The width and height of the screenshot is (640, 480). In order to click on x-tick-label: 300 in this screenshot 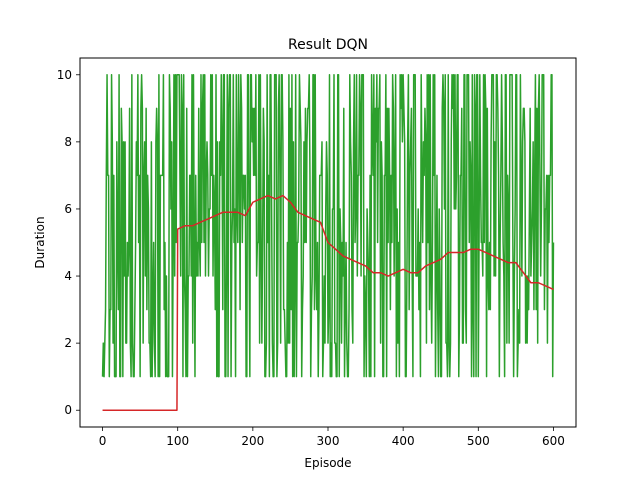, I will do `click(328, 441)`.